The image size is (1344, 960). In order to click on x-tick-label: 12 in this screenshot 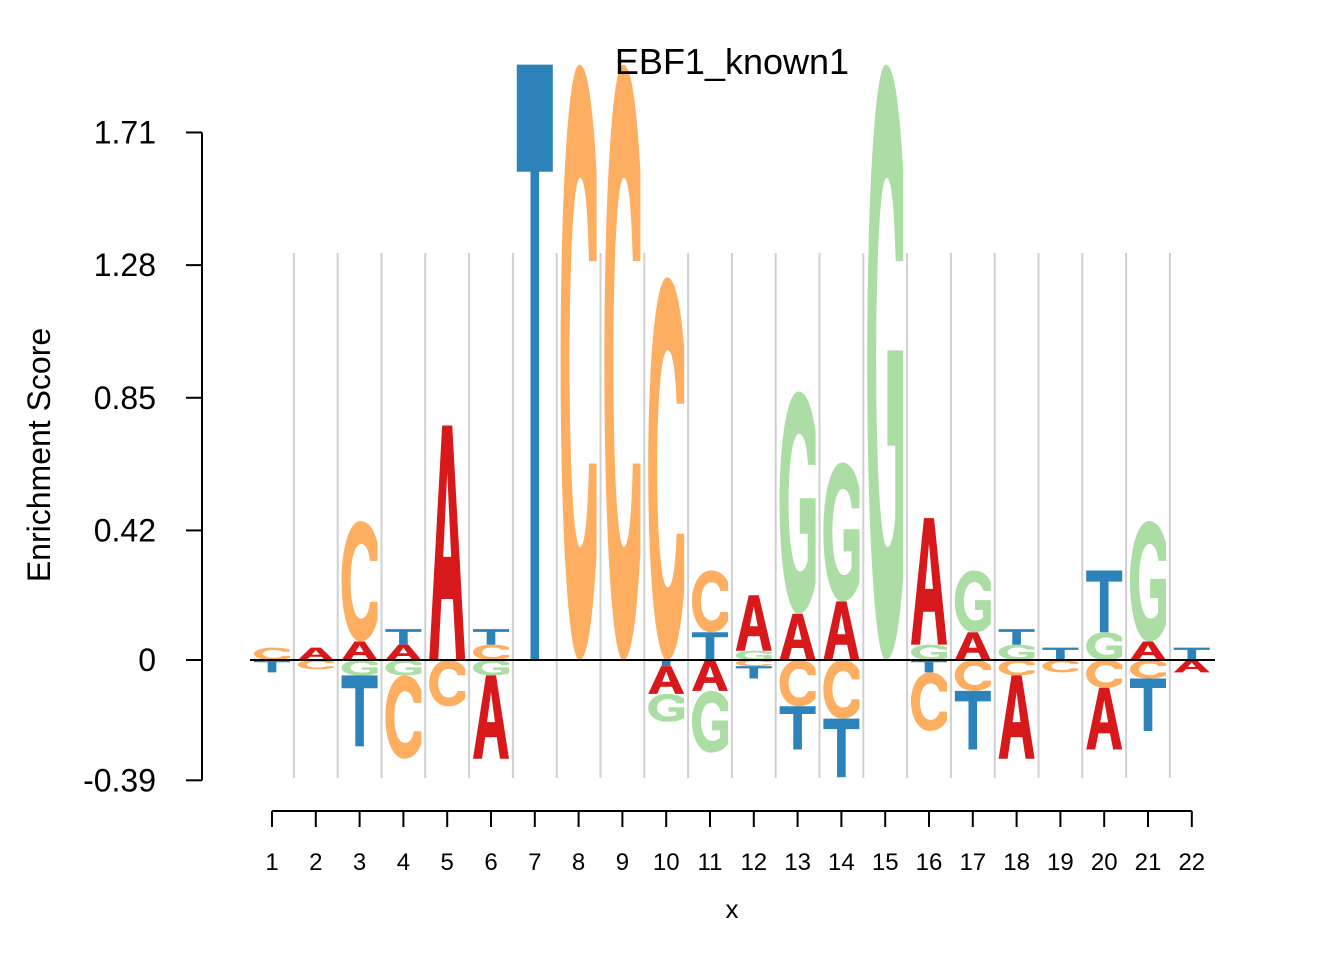, I will do `click(753, 862)`.